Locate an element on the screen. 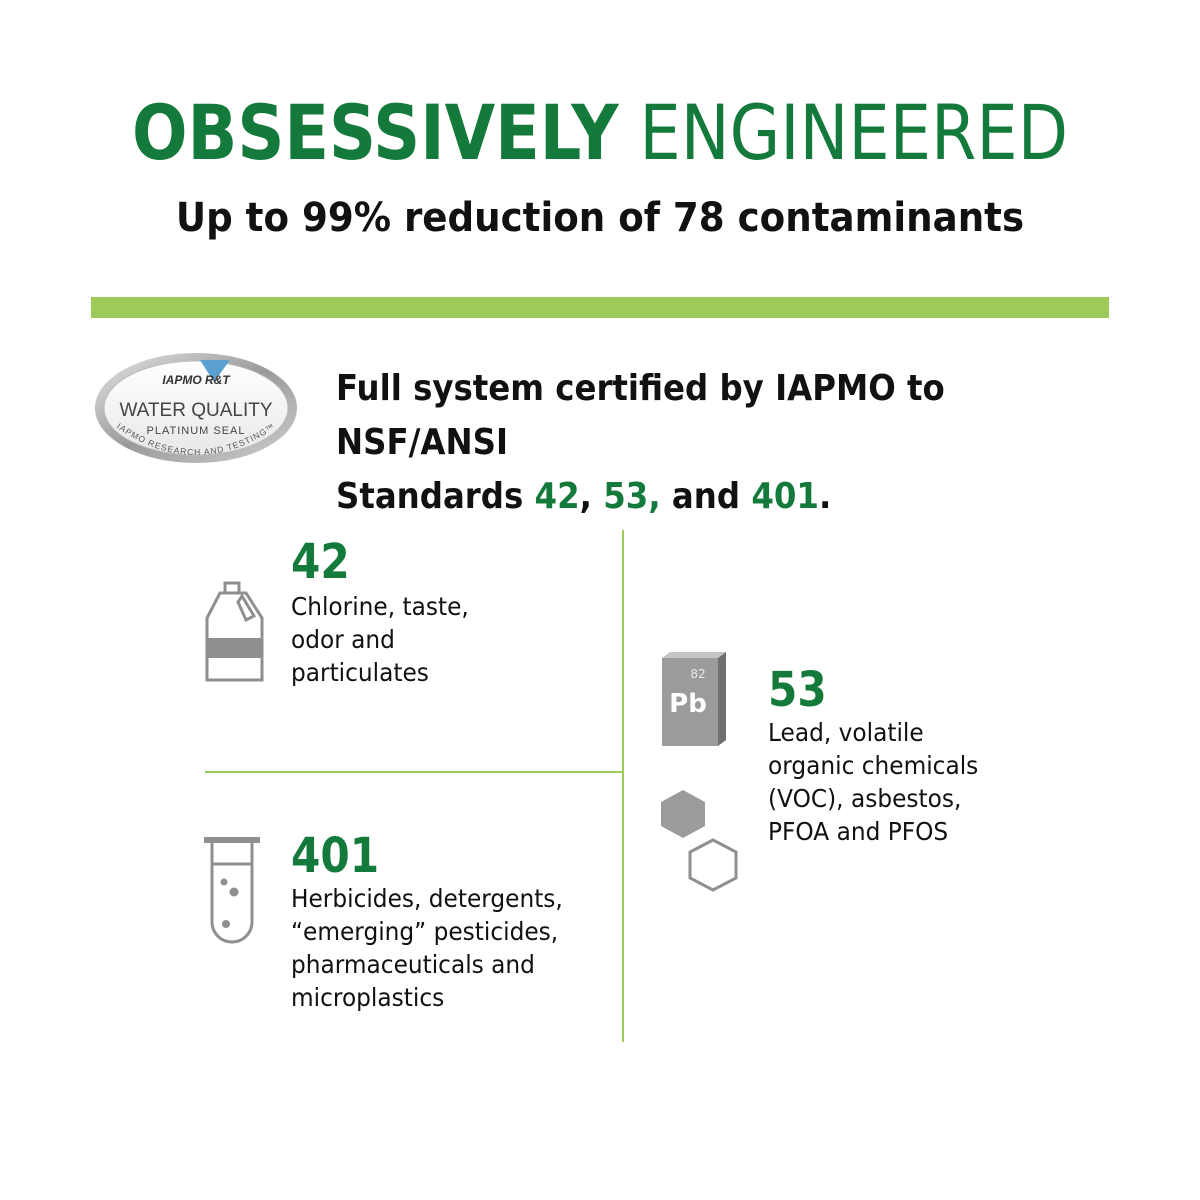  vertical-divider is located at coordinates (623, 786).